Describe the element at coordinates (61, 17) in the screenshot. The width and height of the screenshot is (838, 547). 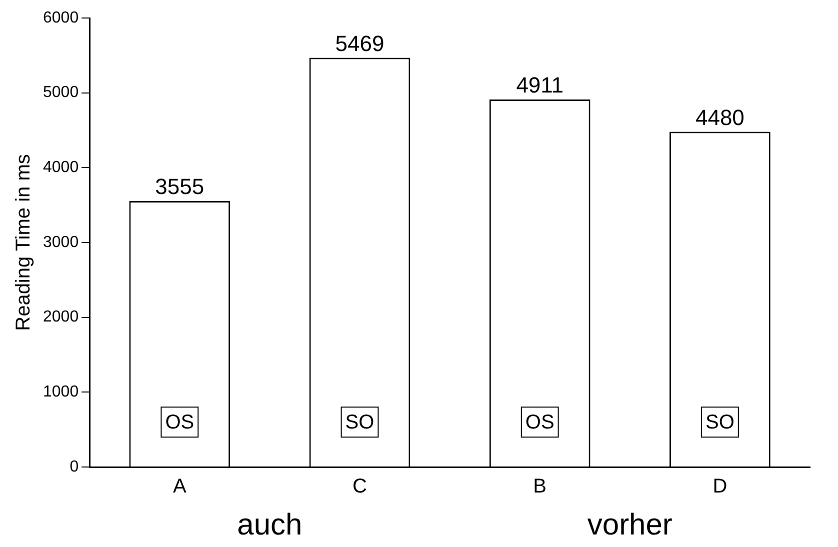
I see `y-tick-label: 6000` at that location.